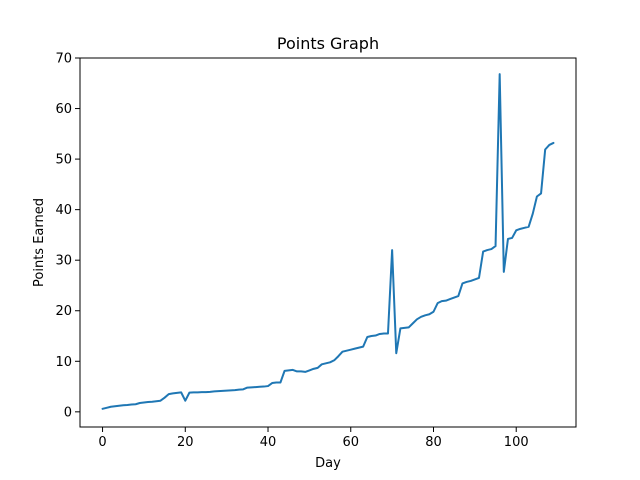 This screenshot has width=640, height=480. Describe the element at coordinates (328, 463) in the screenshot. I see `x-axis-label: Day` at that location.